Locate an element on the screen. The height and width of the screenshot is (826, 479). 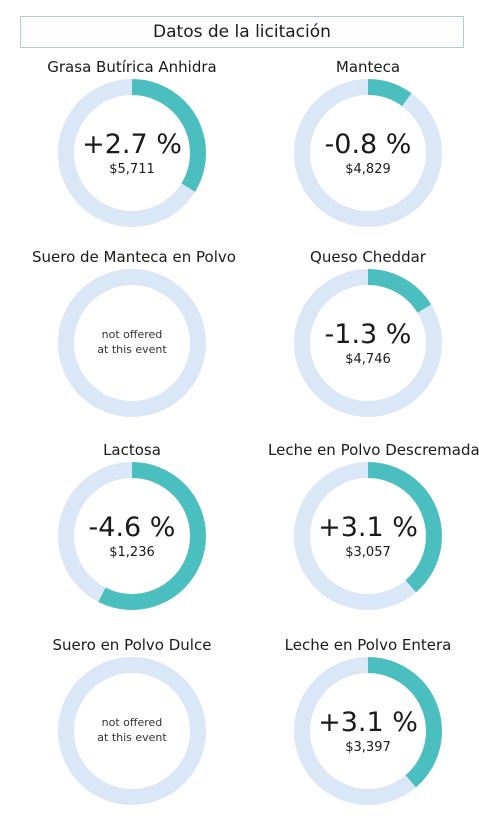
price-label: $3,397 is located at coordinates (368, 748).